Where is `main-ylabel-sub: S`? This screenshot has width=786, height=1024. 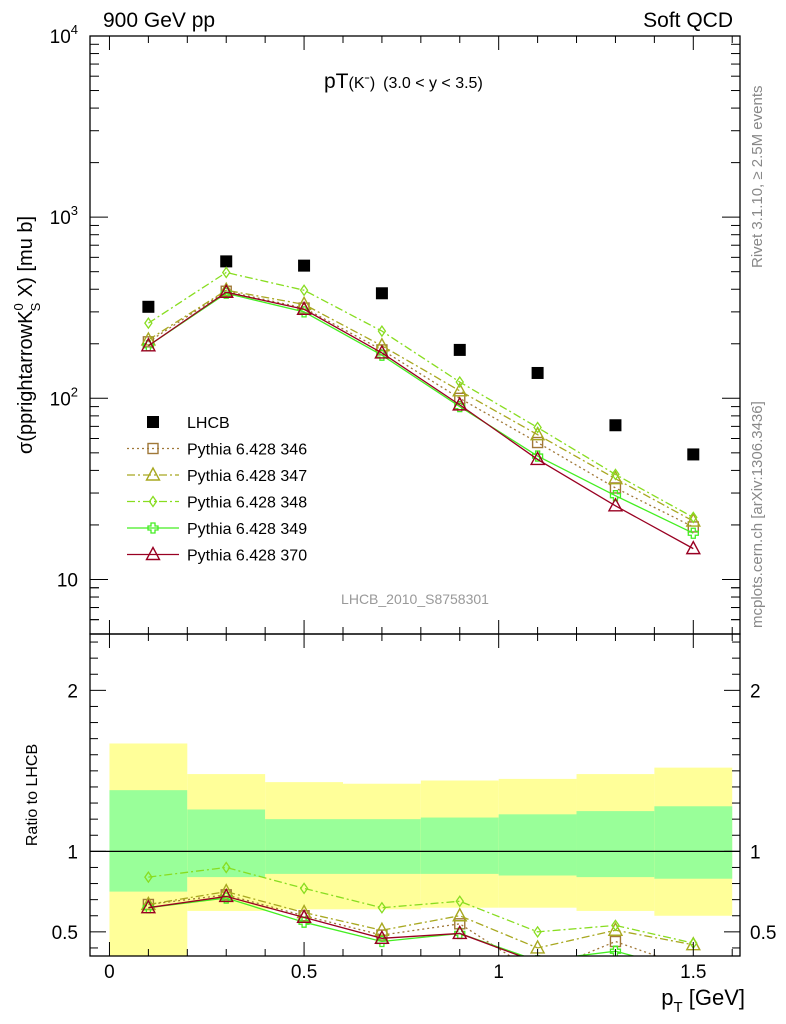
main-ylabel-sub: S is located at coordinates (35, 306).